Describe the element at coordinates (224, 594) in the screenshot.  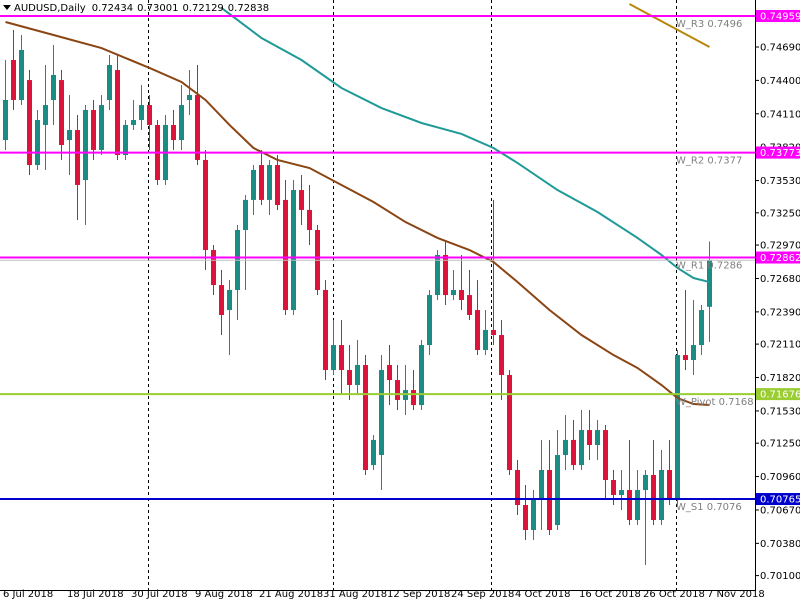
I see `x-tick-label: 9 Aug 2018` at that location.